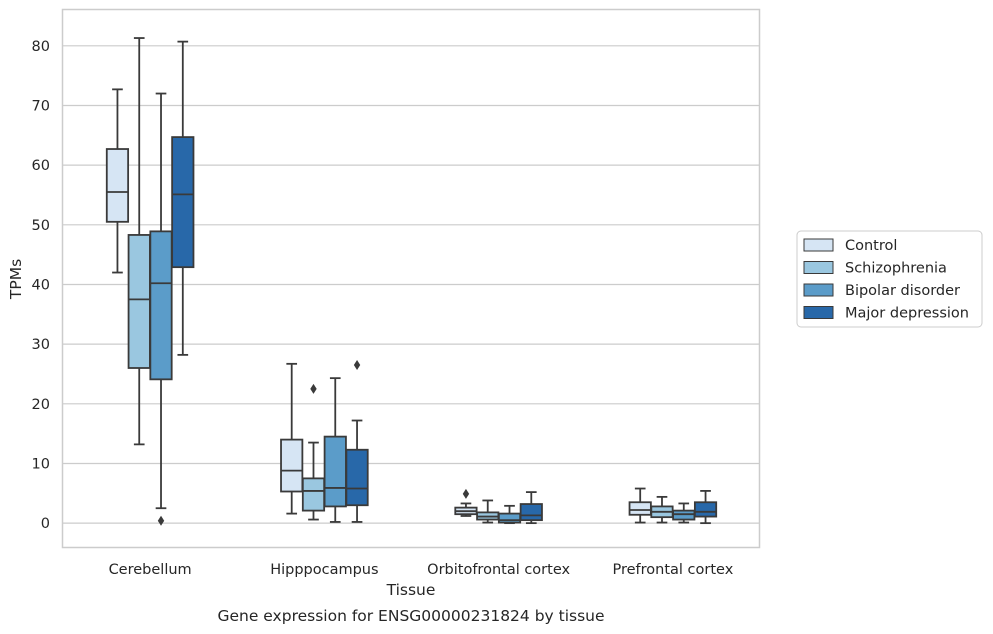 This screenshot has height=634, width=993. I want to click on y-tick-label: 80, so click(41, 47).